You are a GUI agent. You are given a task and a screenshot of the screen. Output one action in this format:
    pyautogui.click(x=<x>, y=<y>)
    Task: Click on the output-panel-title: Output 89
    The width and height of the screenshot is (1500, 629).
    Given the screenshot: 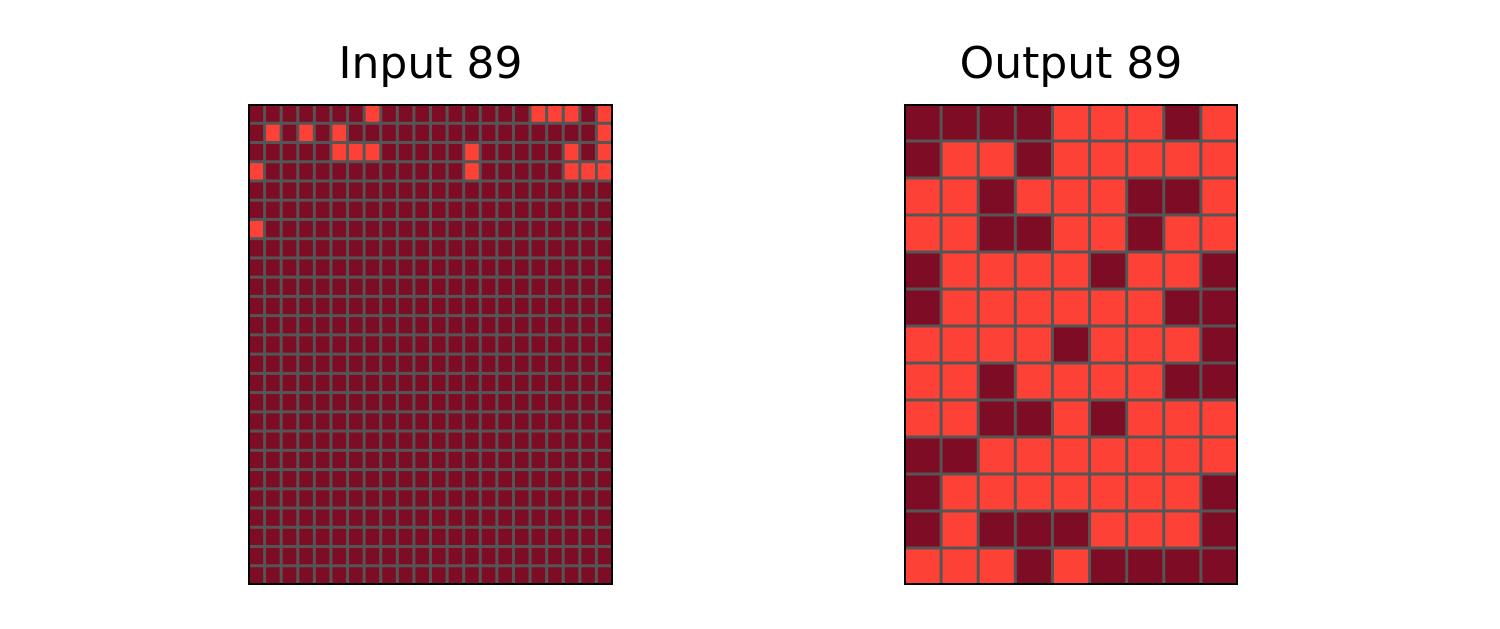 What is the action you would take?
    pyautogui.click(x=1071, y=63)
    